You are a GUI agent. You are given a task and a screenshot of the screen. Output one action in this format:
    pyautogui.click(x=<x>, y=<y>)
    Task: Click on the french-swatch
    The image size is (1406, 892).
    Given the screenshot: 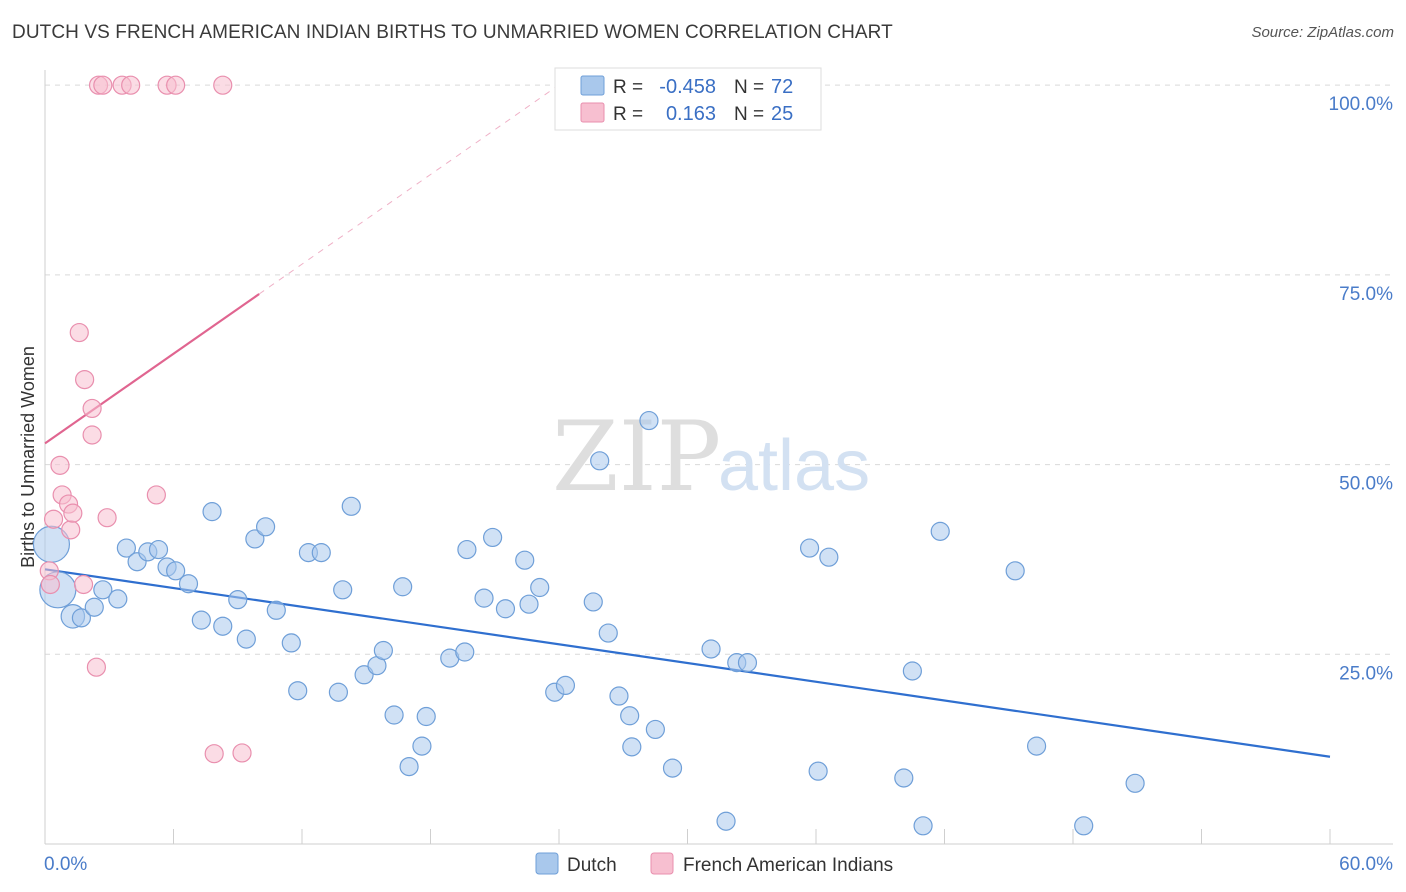 What is the action you would take?
    pyautogui.click(x=592, y=112)
    